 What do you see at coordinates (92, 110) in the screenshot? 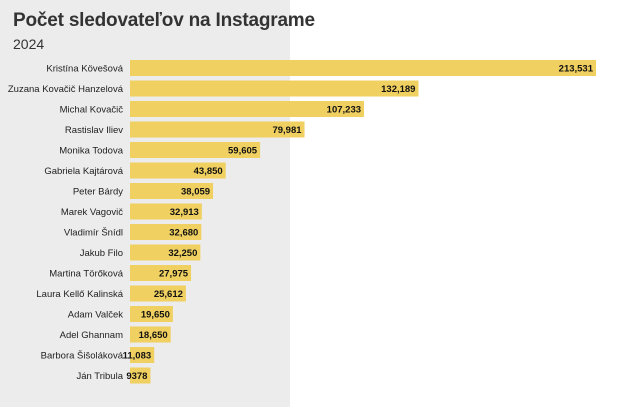
I see `category-label: Michal Kovačič` at bounding box center [92, 110].